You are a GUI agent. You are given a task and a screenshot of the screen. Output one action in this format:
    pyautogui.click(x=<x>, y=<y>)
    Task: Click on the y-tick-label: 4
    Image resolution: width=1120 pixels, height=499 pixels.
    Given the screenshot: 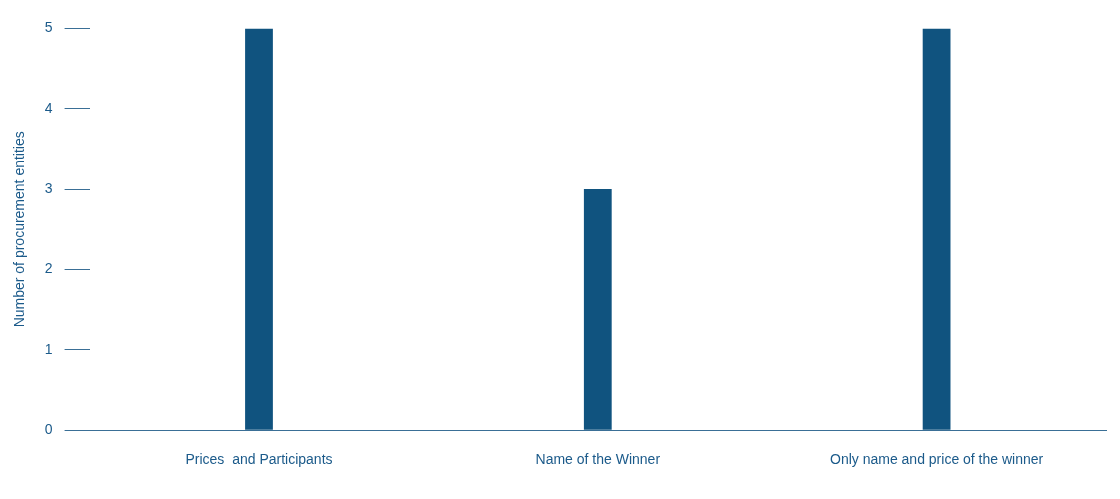 What is the action you would take?
    pyautogui.click(x=48, y=107)
    